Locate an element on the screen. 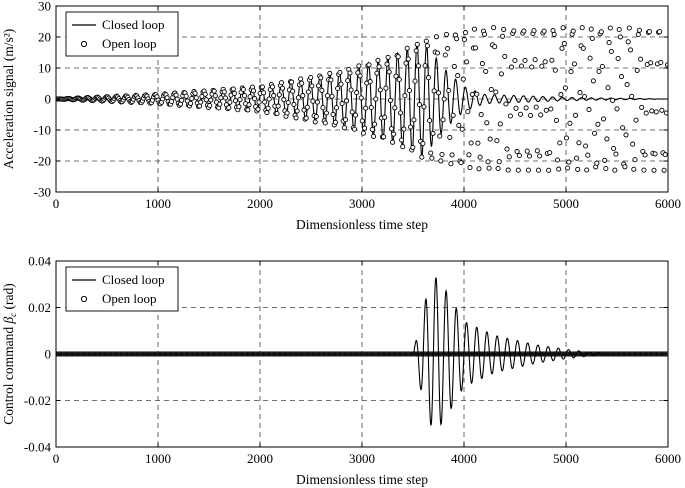  x-tick-label: 3000 is located at coordinates (362, 203).